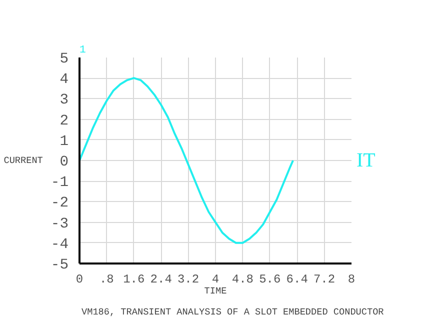 The height and width of the screenshot is (322, 426). I want to click on y-tick-label: -2, so click(59, 204).